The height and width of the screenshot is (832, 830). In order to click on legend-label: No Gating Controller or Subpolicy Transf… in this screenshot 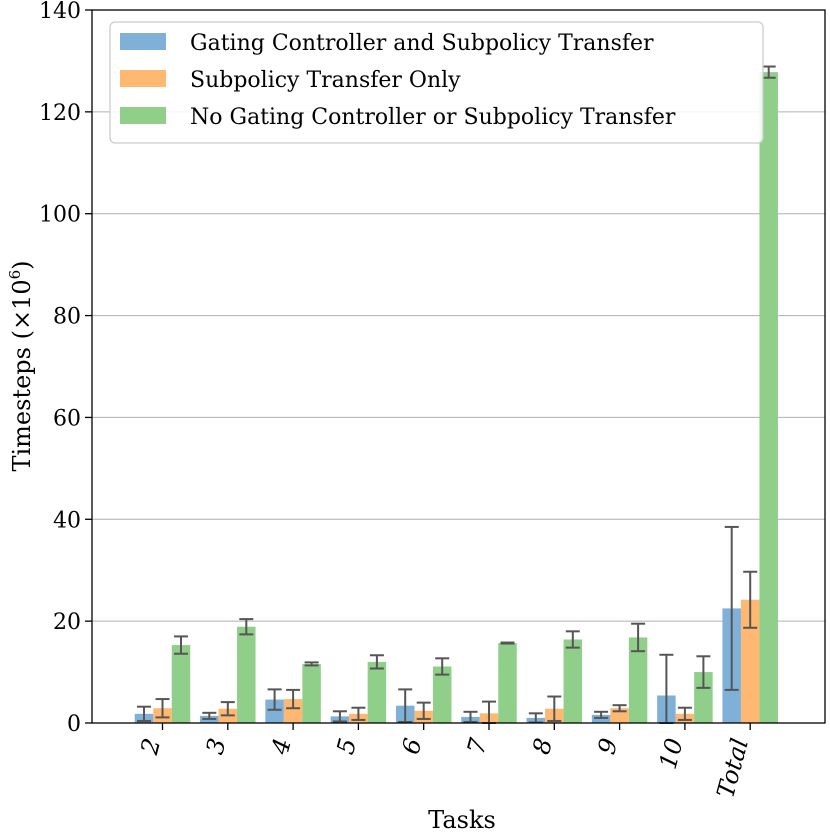, I will do `click(433, 117)`.